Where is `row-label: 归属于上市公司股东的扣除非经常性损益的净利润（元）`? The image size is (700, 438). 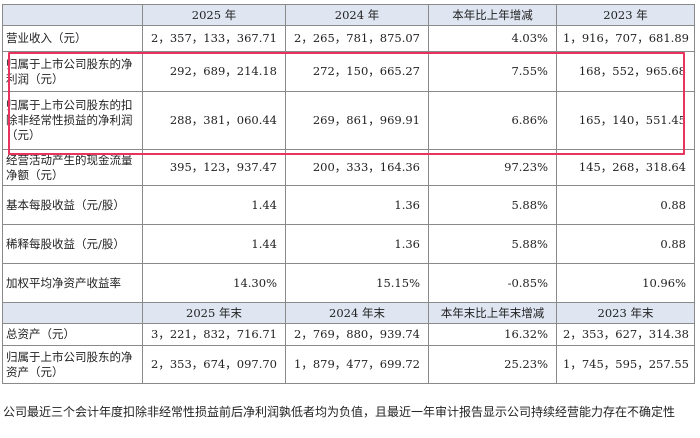
row-label: 归属于上市公司股东的扣除非经常性损益的净利润（元） is located at coordinates (72, 120).